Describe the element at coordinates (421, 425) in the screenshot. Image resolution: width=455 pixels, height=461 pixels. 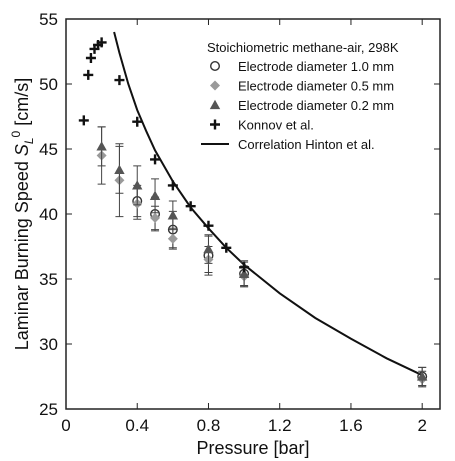
I see `x-tick-label: 2` at that location.